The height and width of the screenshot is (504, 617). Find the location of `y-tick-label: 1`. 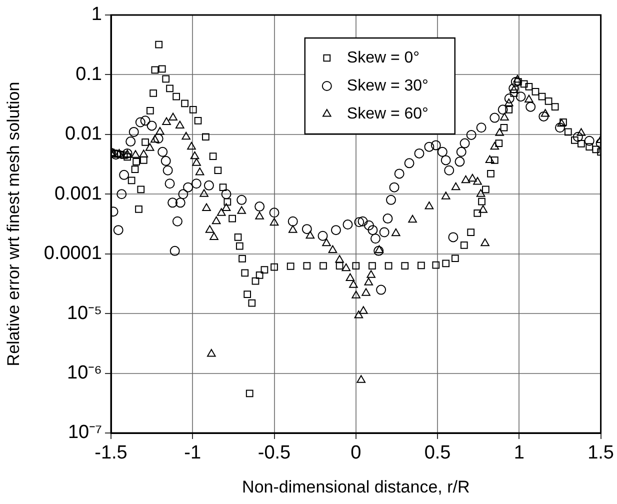

y-tick-label: 1 is located at coordinates (96, 15).